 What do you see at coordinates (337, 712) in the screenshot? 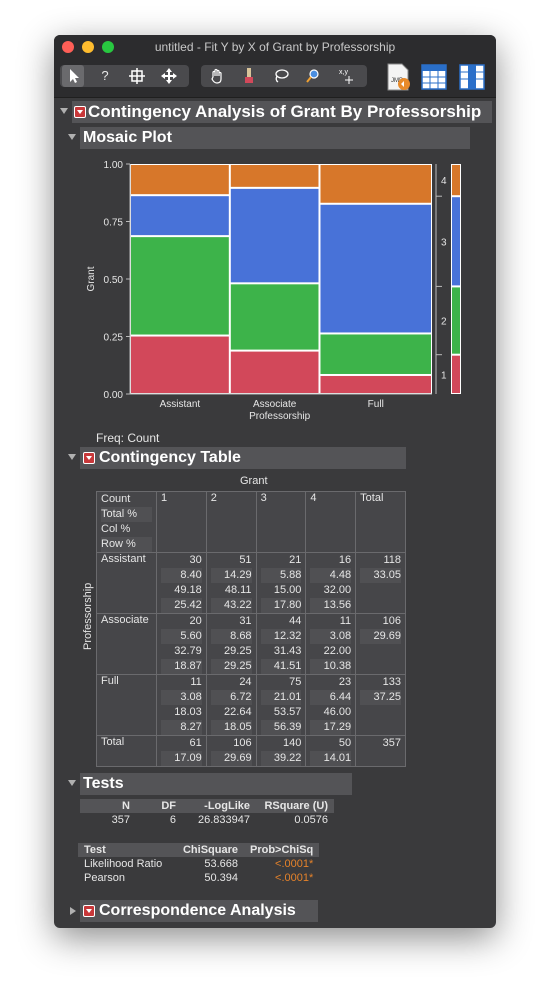
I see `cell-value: 46.00` at bounding box center [337, 712].